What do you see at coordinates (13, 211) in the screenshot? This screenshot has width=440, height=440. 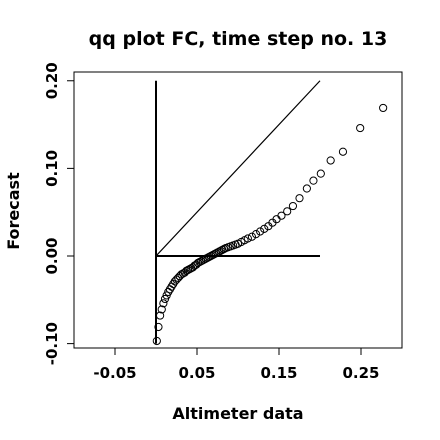 I see `y-axis-title: Forecast` at bounding box center [13, 211].